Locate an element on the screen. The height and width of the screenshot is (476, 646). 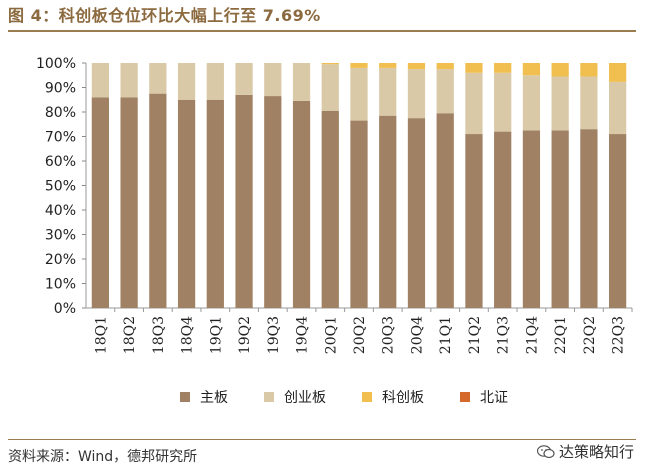
y-tick-label: 100% is located at coordinates (56, 64).